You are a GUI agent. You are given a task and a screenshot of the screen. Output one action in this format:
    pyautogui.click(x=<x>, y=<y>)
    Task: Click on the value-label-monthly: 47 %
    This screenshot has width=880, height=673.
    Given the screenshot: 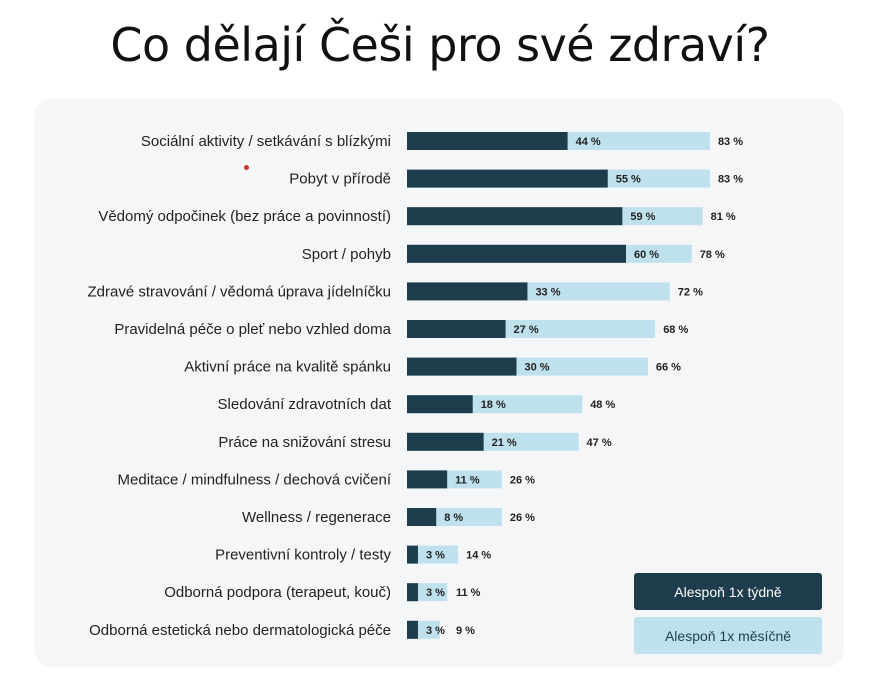 What is the action you would take?
    pyautogui.click(x=599, y=443)
    